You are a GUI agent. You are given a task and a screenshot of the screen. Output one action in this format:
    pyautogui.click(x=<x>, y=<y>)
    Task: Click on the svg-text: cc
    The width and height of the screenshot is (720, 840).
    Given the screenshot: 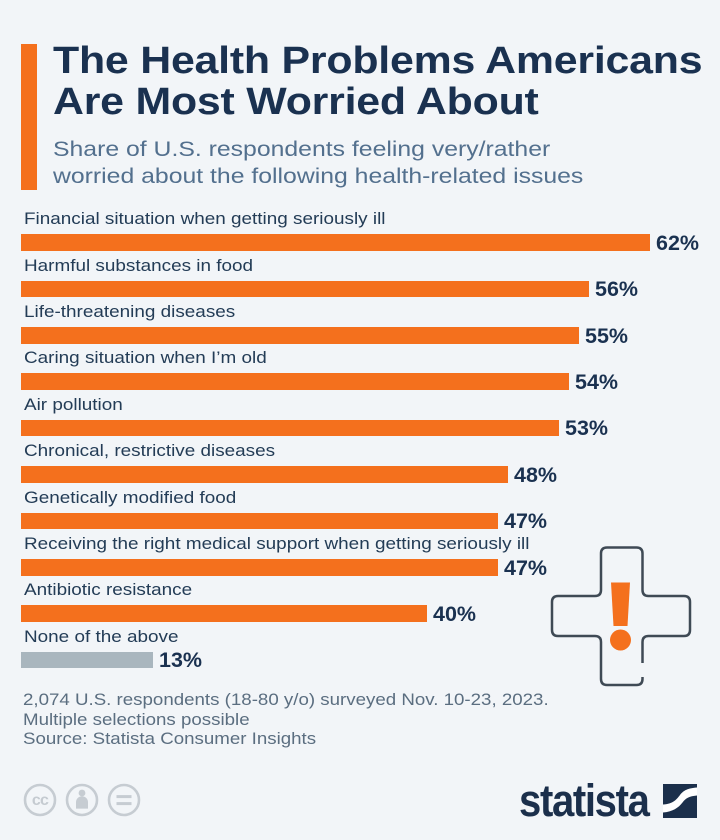 What is the action you would take?
    pyautogui.click(x=40, y=800)
    